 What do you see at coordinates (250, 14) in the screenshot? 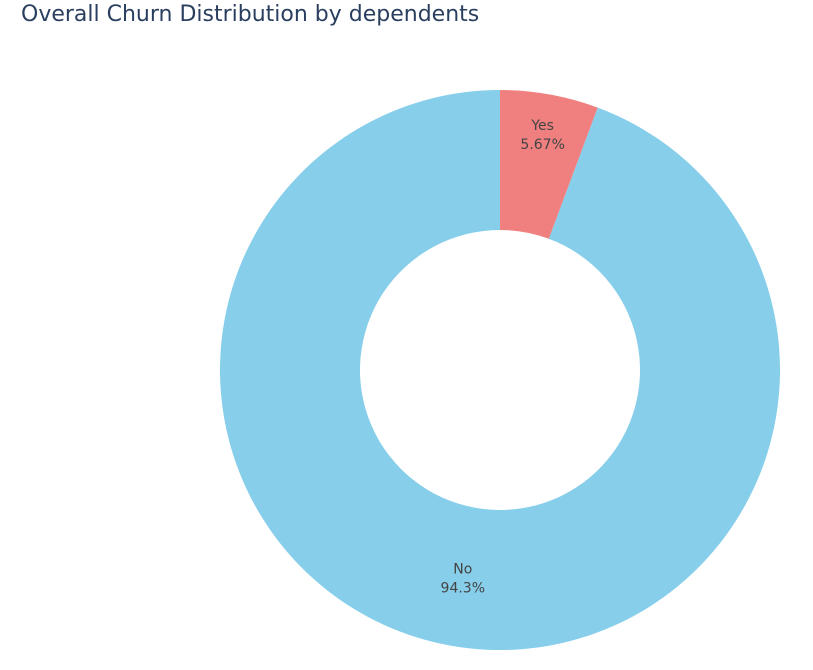
I see `chart-title: Overall Churn Distribution by dependents` at bounding box center [250, 14].